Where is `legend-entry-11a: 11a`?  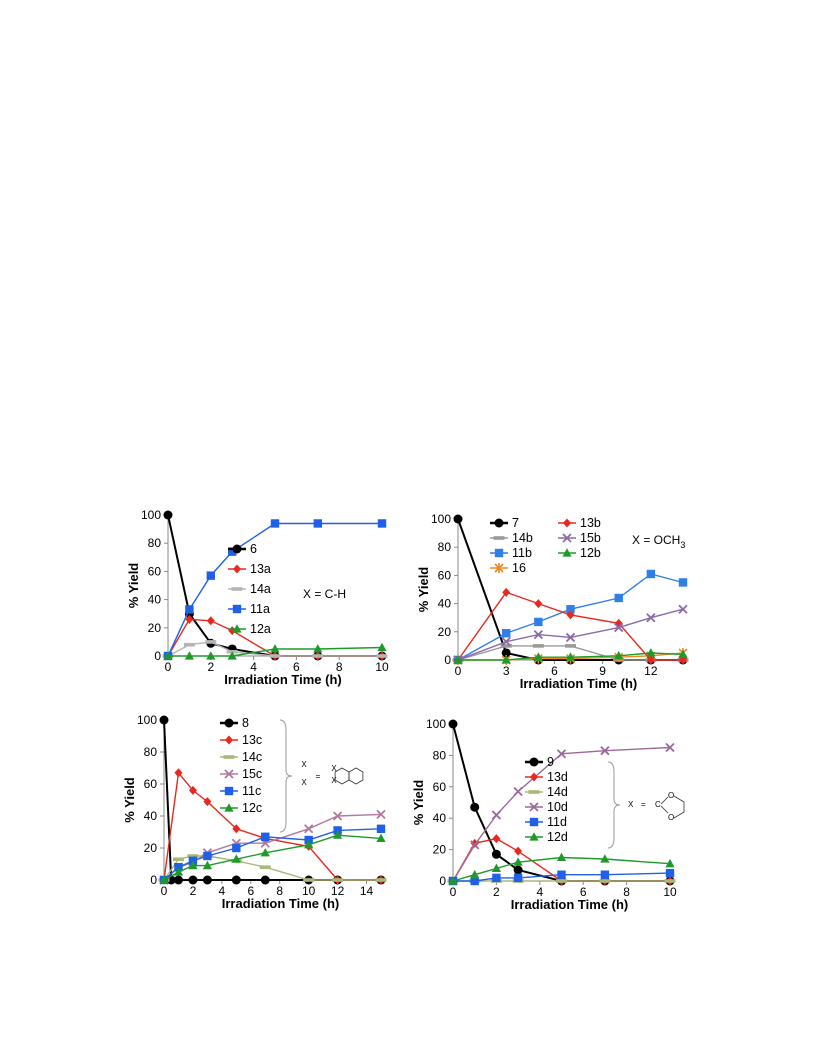
legend-entry-11a: 11a is located at coordinates (249, 609).